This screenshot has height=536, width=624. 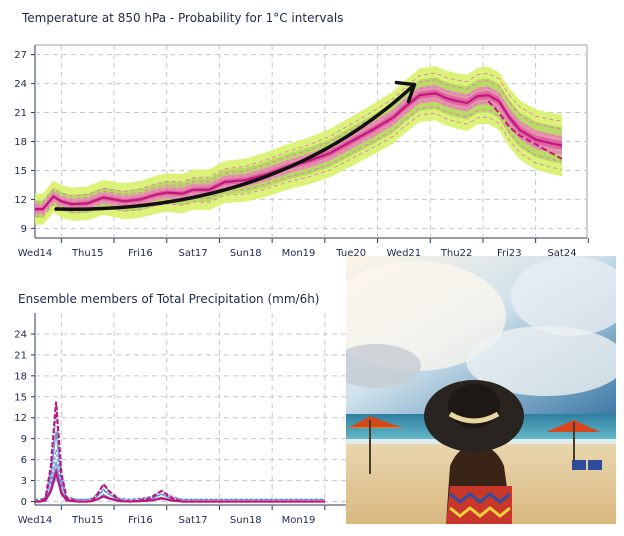 What do you see at coordinates (20, 55) in the screenshot?
I see `y-tick-label: 27` at bounding box center [20, 55].